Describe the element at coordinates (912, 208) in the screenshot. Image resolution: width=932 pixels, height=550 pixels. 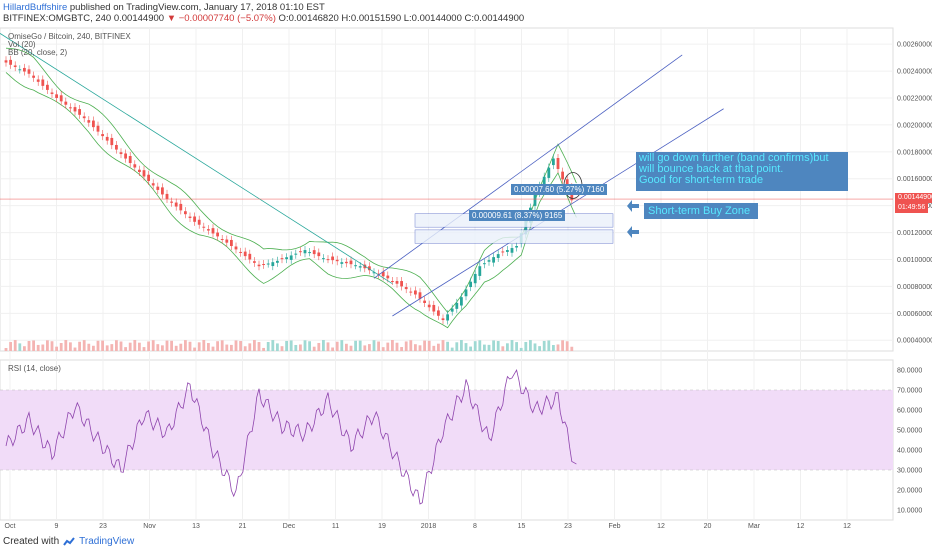
I see `countdown-tag: 01:49:56` at that location.